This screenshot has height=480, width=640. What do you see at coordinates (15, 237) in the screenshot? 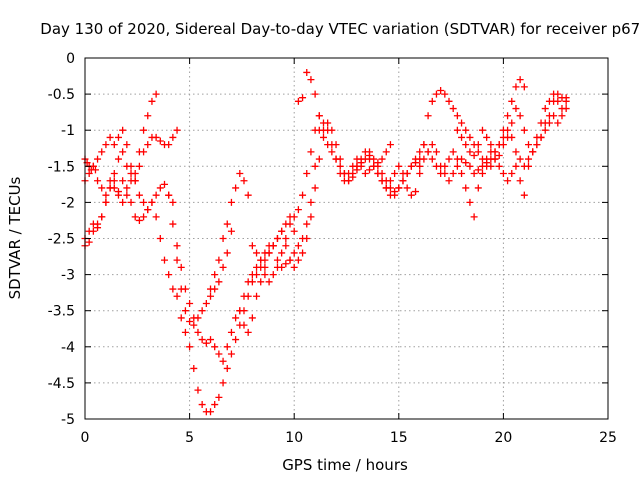
I see `y-axis-label: SDTVAR / TECUs` at bounding box center [15, 237].